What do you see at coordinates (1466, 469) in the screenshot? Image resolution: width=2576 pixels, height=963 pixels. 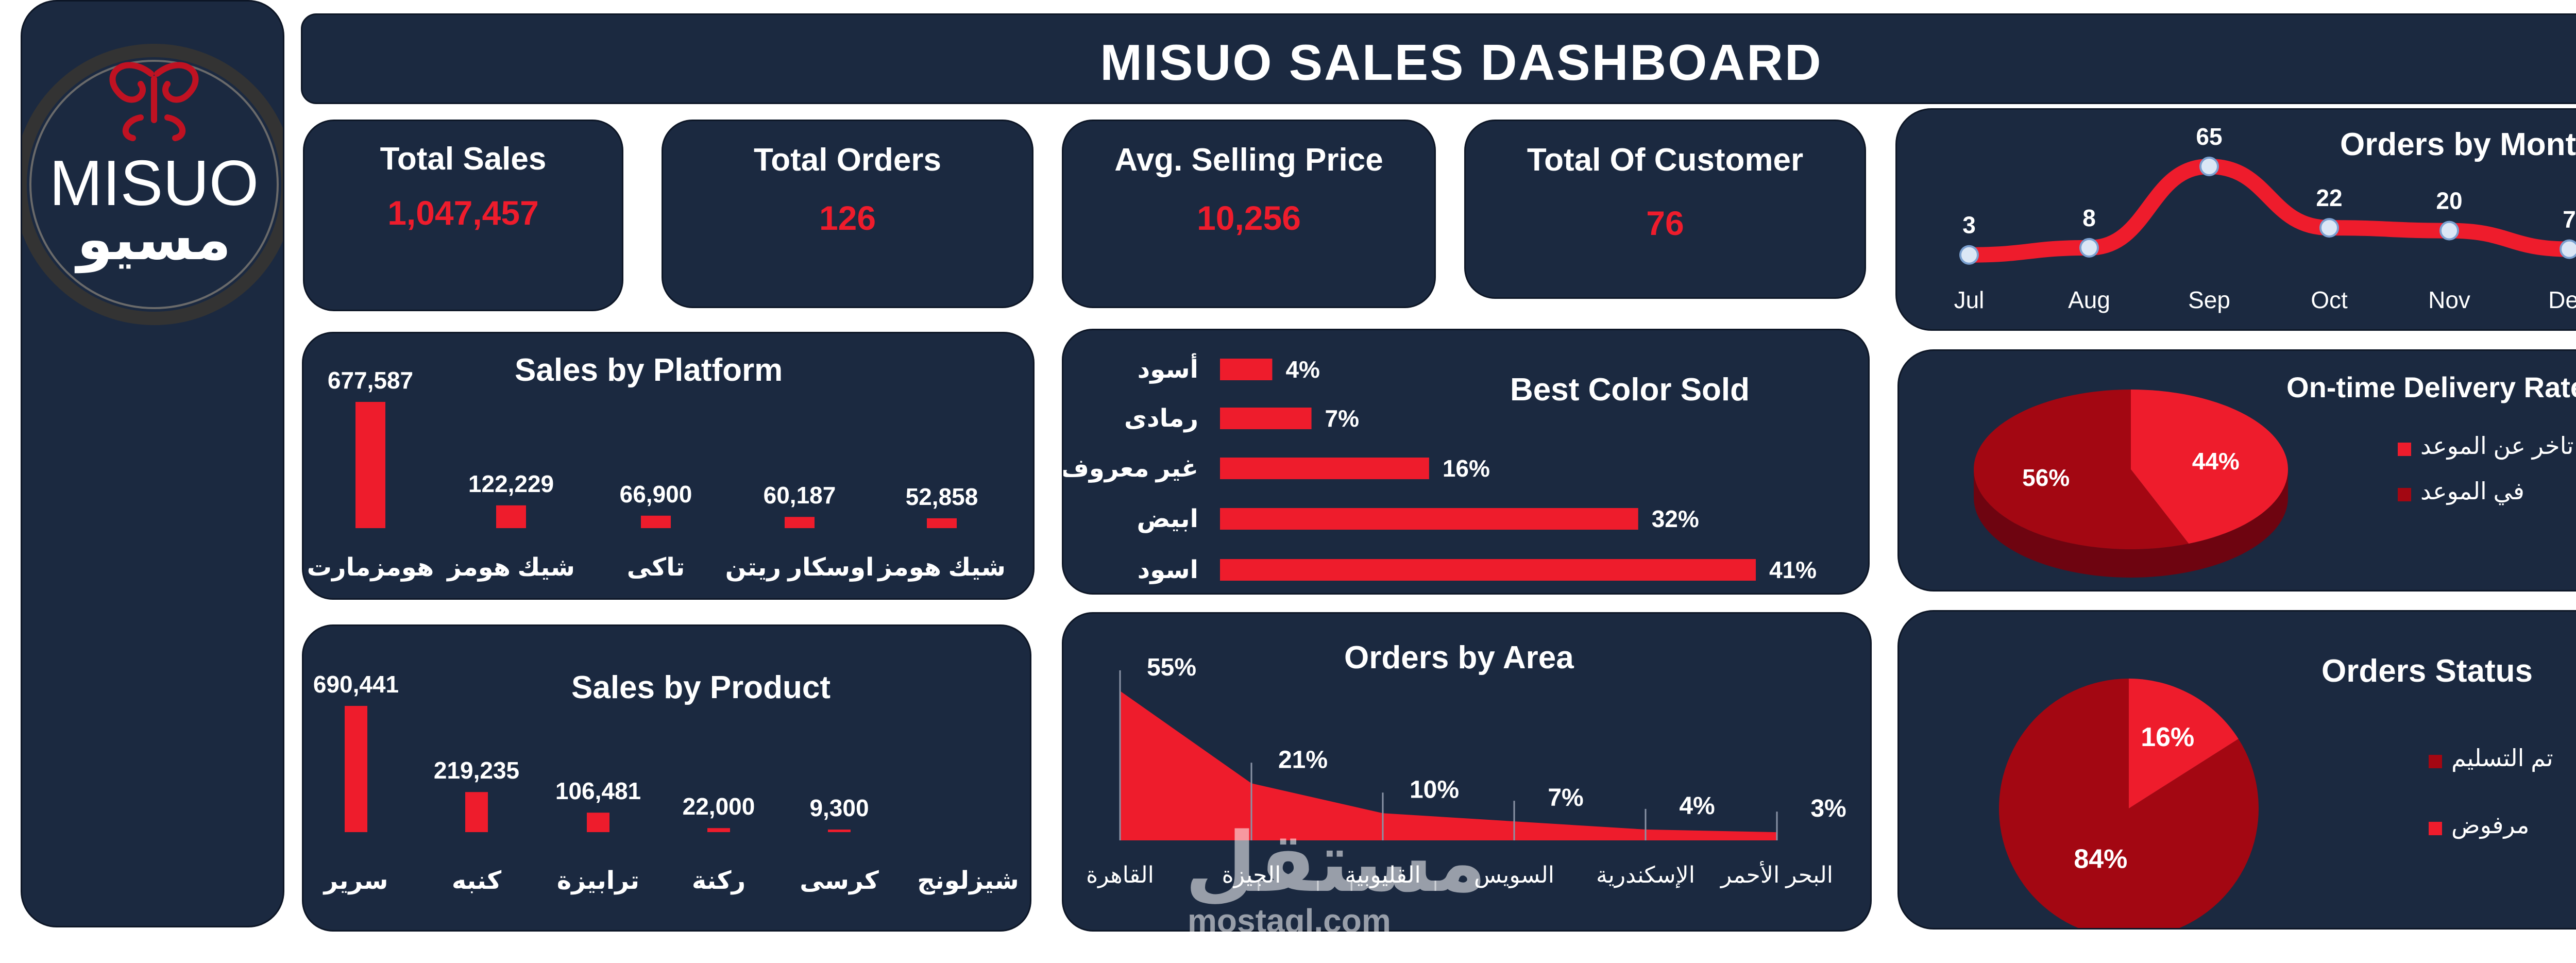 I see `data-label: 16%` at bounding box center [1466, 469].